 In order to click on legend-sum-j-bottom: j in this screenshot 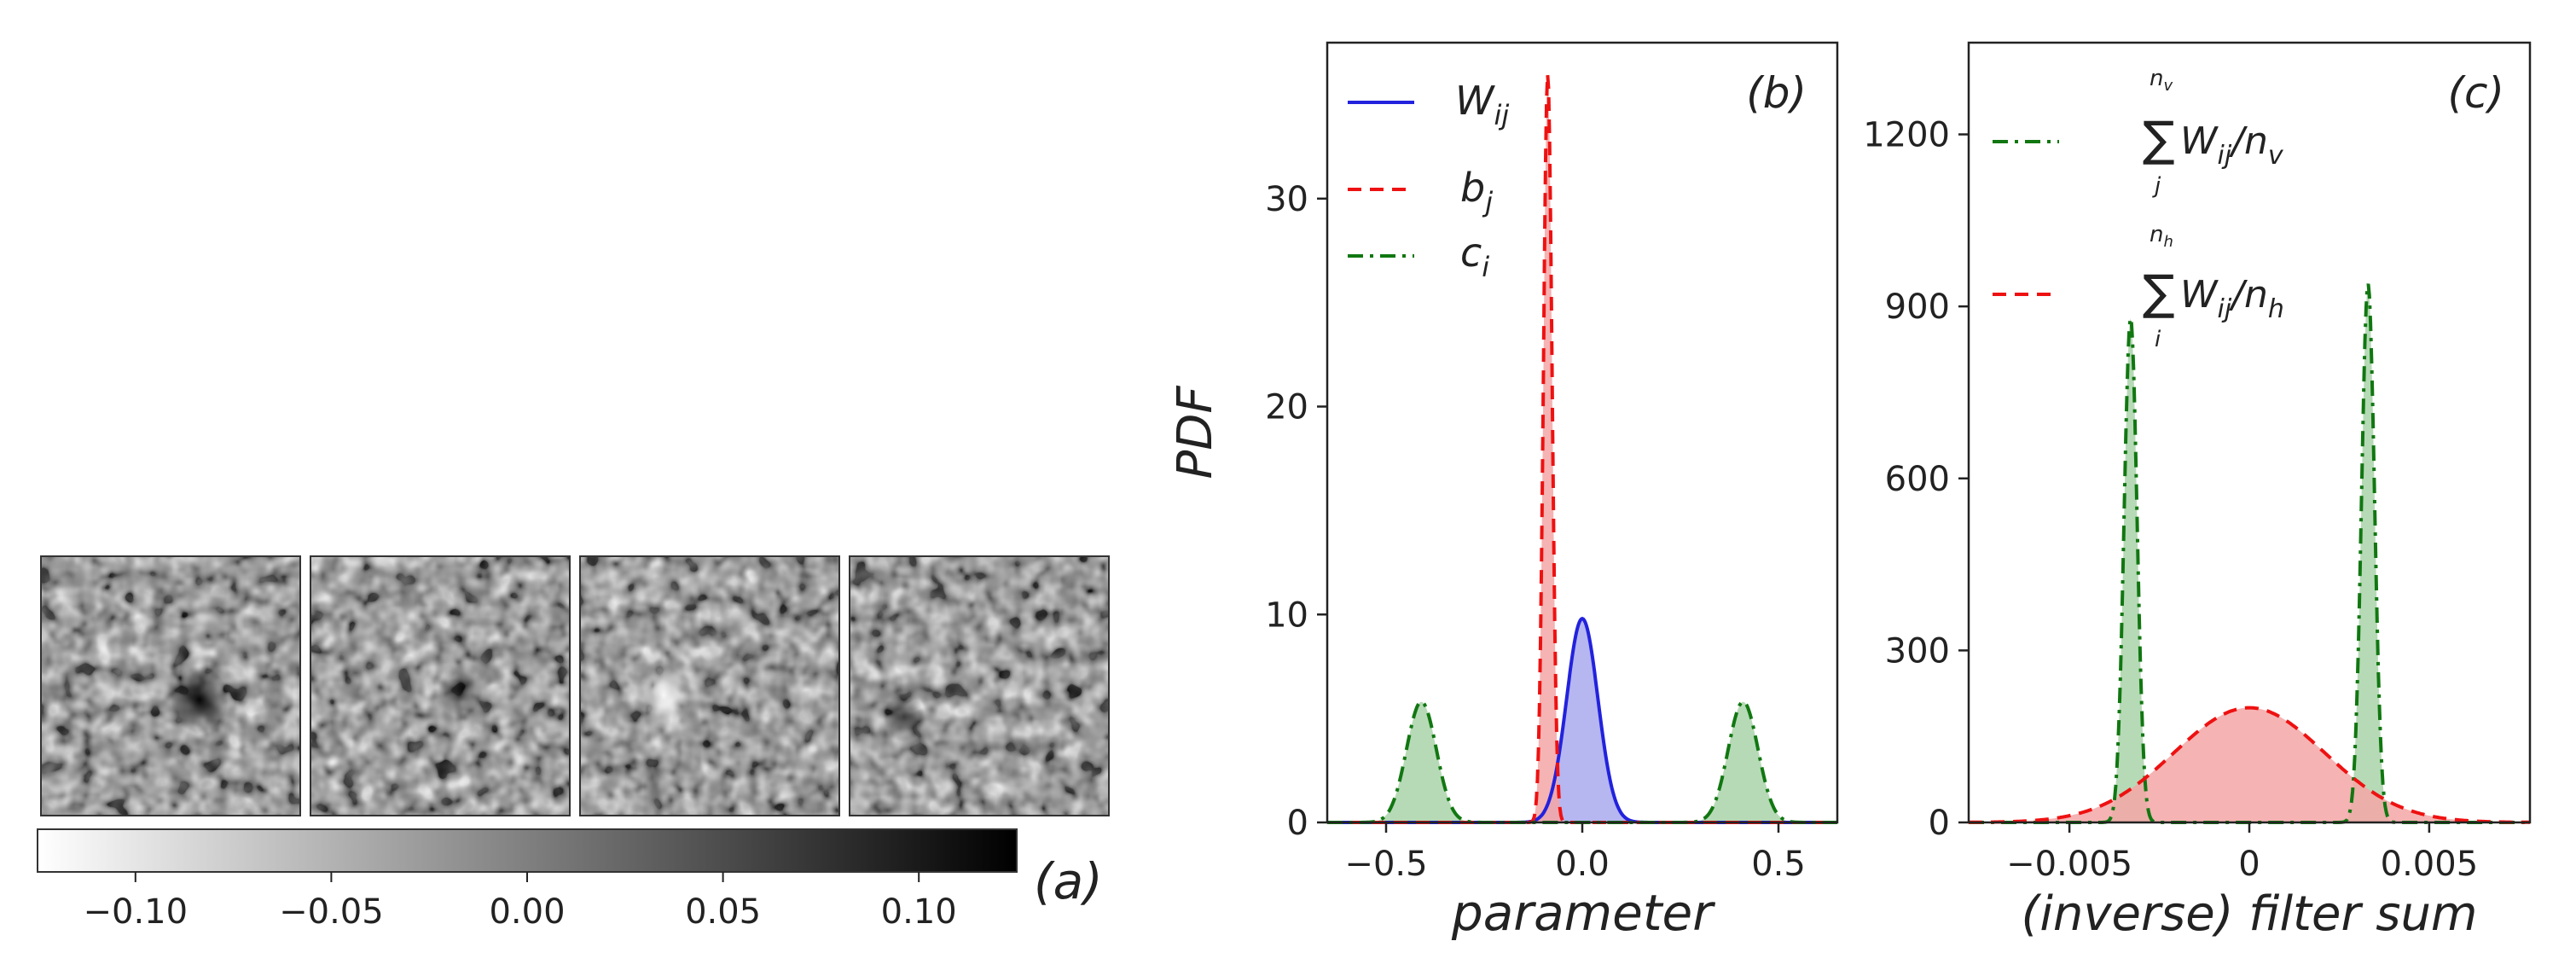, I will do `click(2156, 186)`.